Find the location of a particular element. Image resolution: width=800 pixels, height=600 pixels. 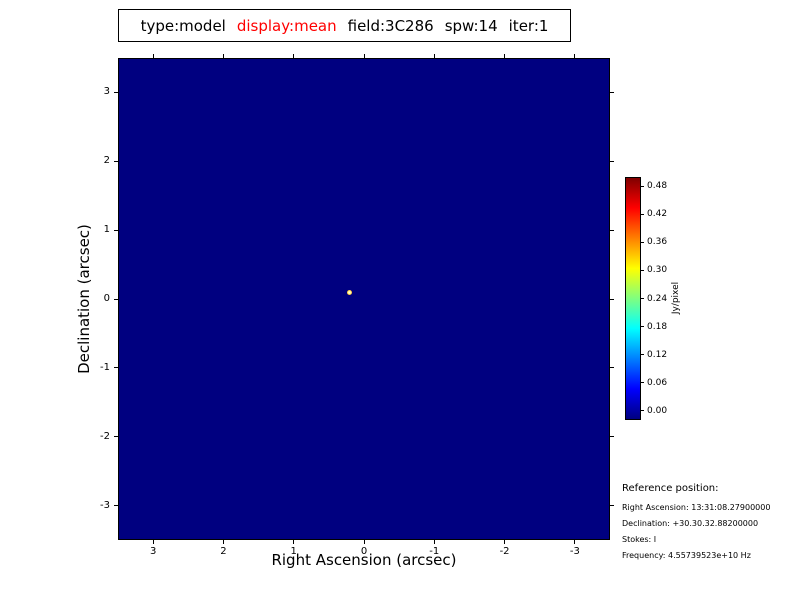

x-tick-label: 0 is located at coordinates (364, 551).